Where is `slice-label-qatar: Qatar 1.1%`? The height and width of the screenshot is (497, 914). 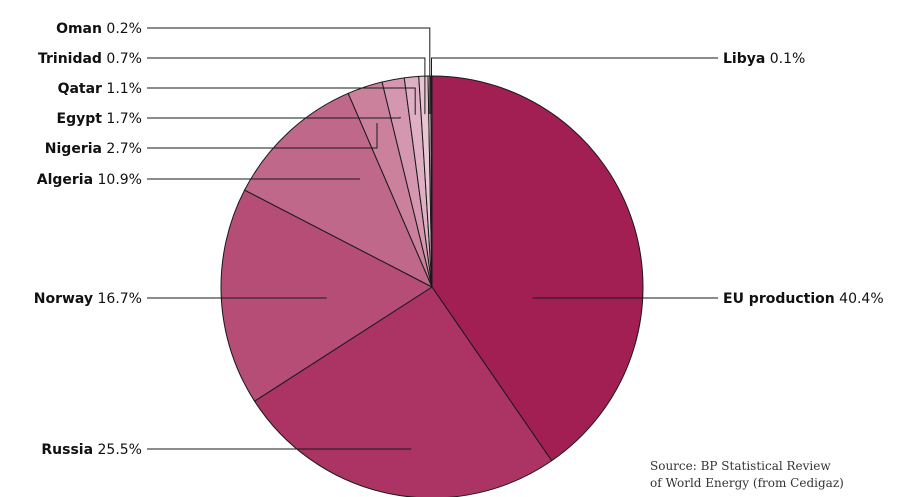 slice-label-qatar: Qatar 1.1% is located at coordinates (100, 89).